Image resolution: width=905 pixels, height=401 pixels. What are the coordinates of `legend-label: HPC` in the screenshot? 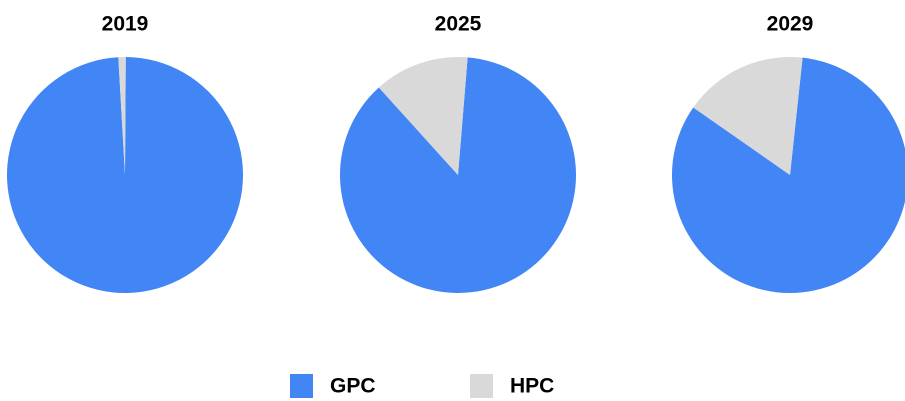 It's located at (532, 386).